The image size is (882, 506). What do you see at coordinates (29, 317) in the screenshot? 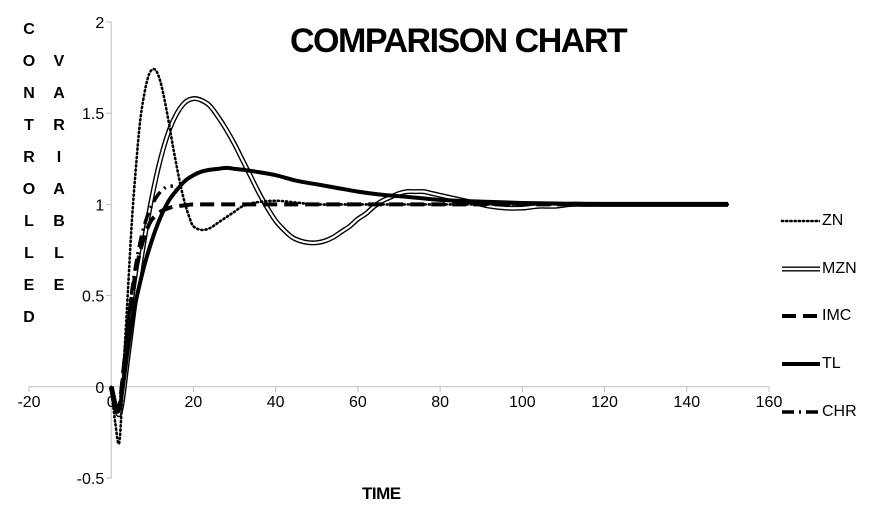
I see `y-axis-label-letter: D` at bounding box center [29, 317].